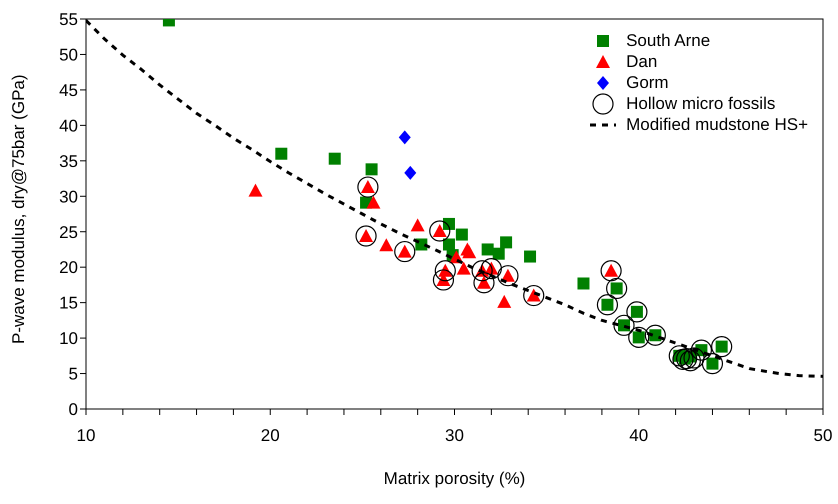  Describe the element at coordinates (68, 196) in the screenshot. I see `y-tick-label: 30` at that location.